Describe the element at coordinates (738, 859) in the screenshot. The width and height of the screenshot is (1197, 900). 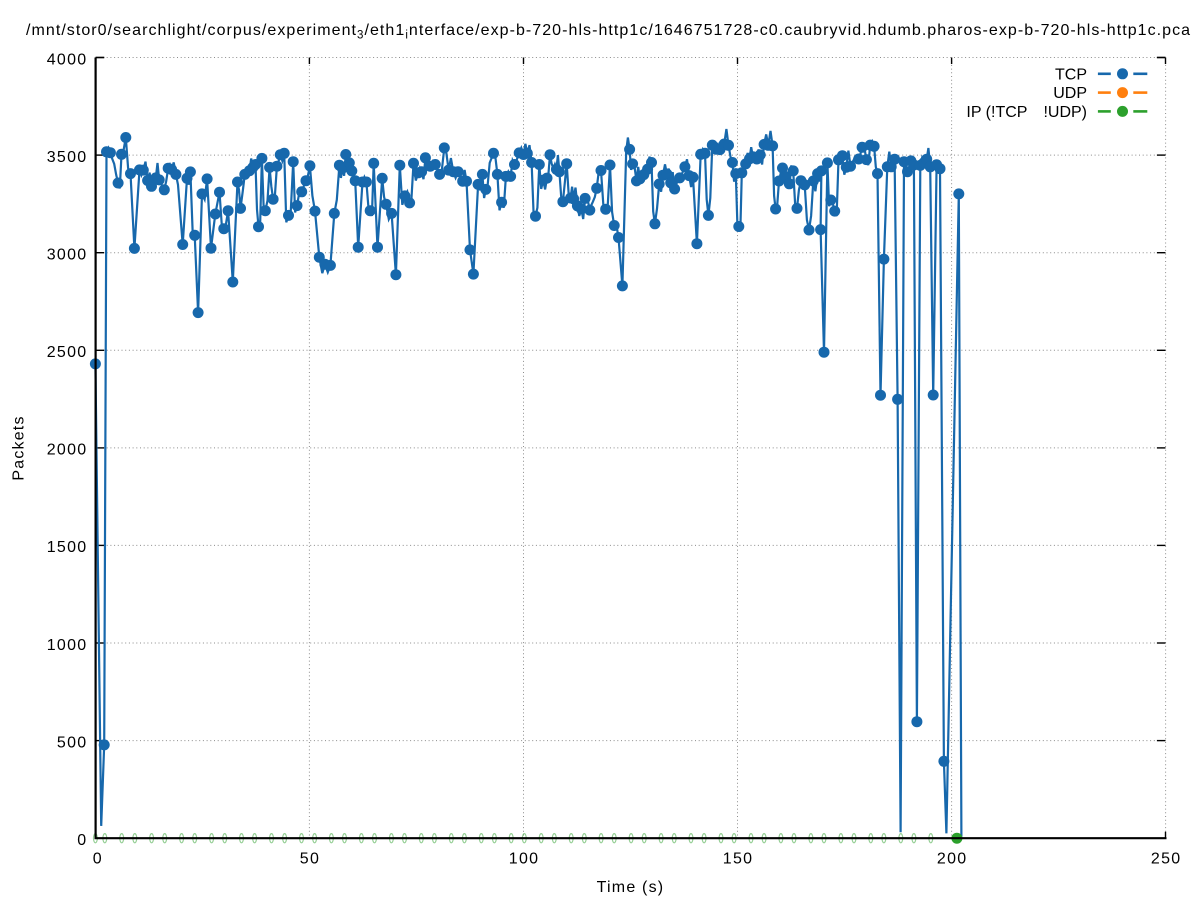
I see `svg-text: 150` at that location.